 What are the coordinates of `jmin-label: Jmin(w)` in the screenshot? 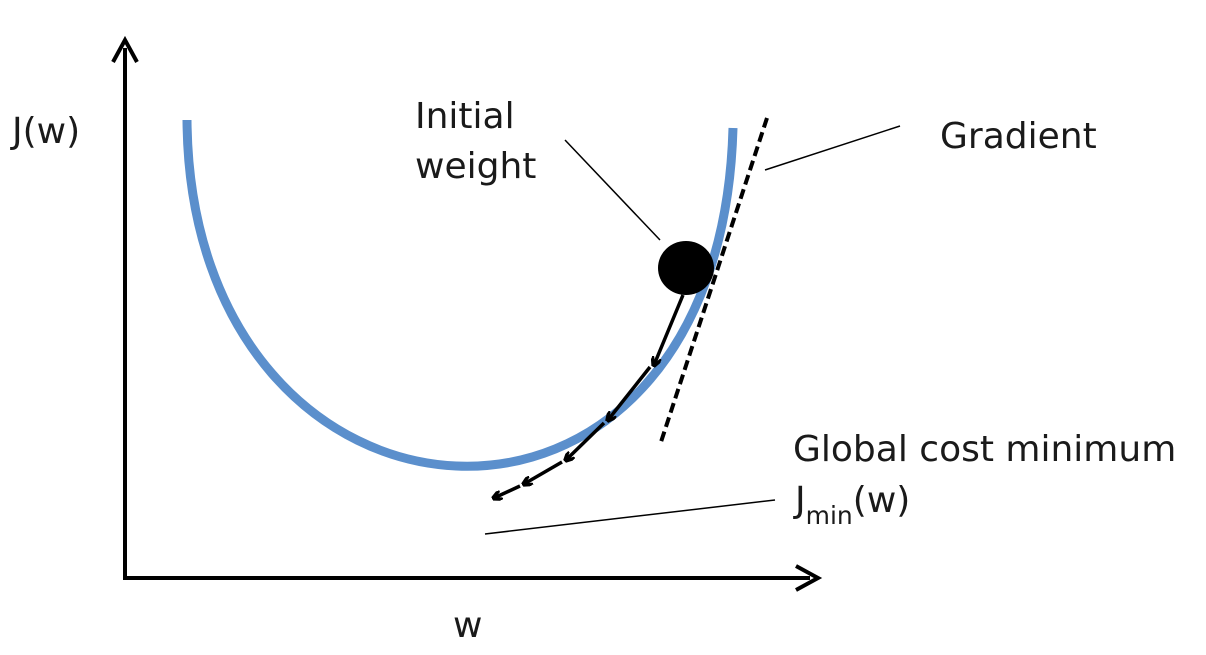 It's located at (851, 505).